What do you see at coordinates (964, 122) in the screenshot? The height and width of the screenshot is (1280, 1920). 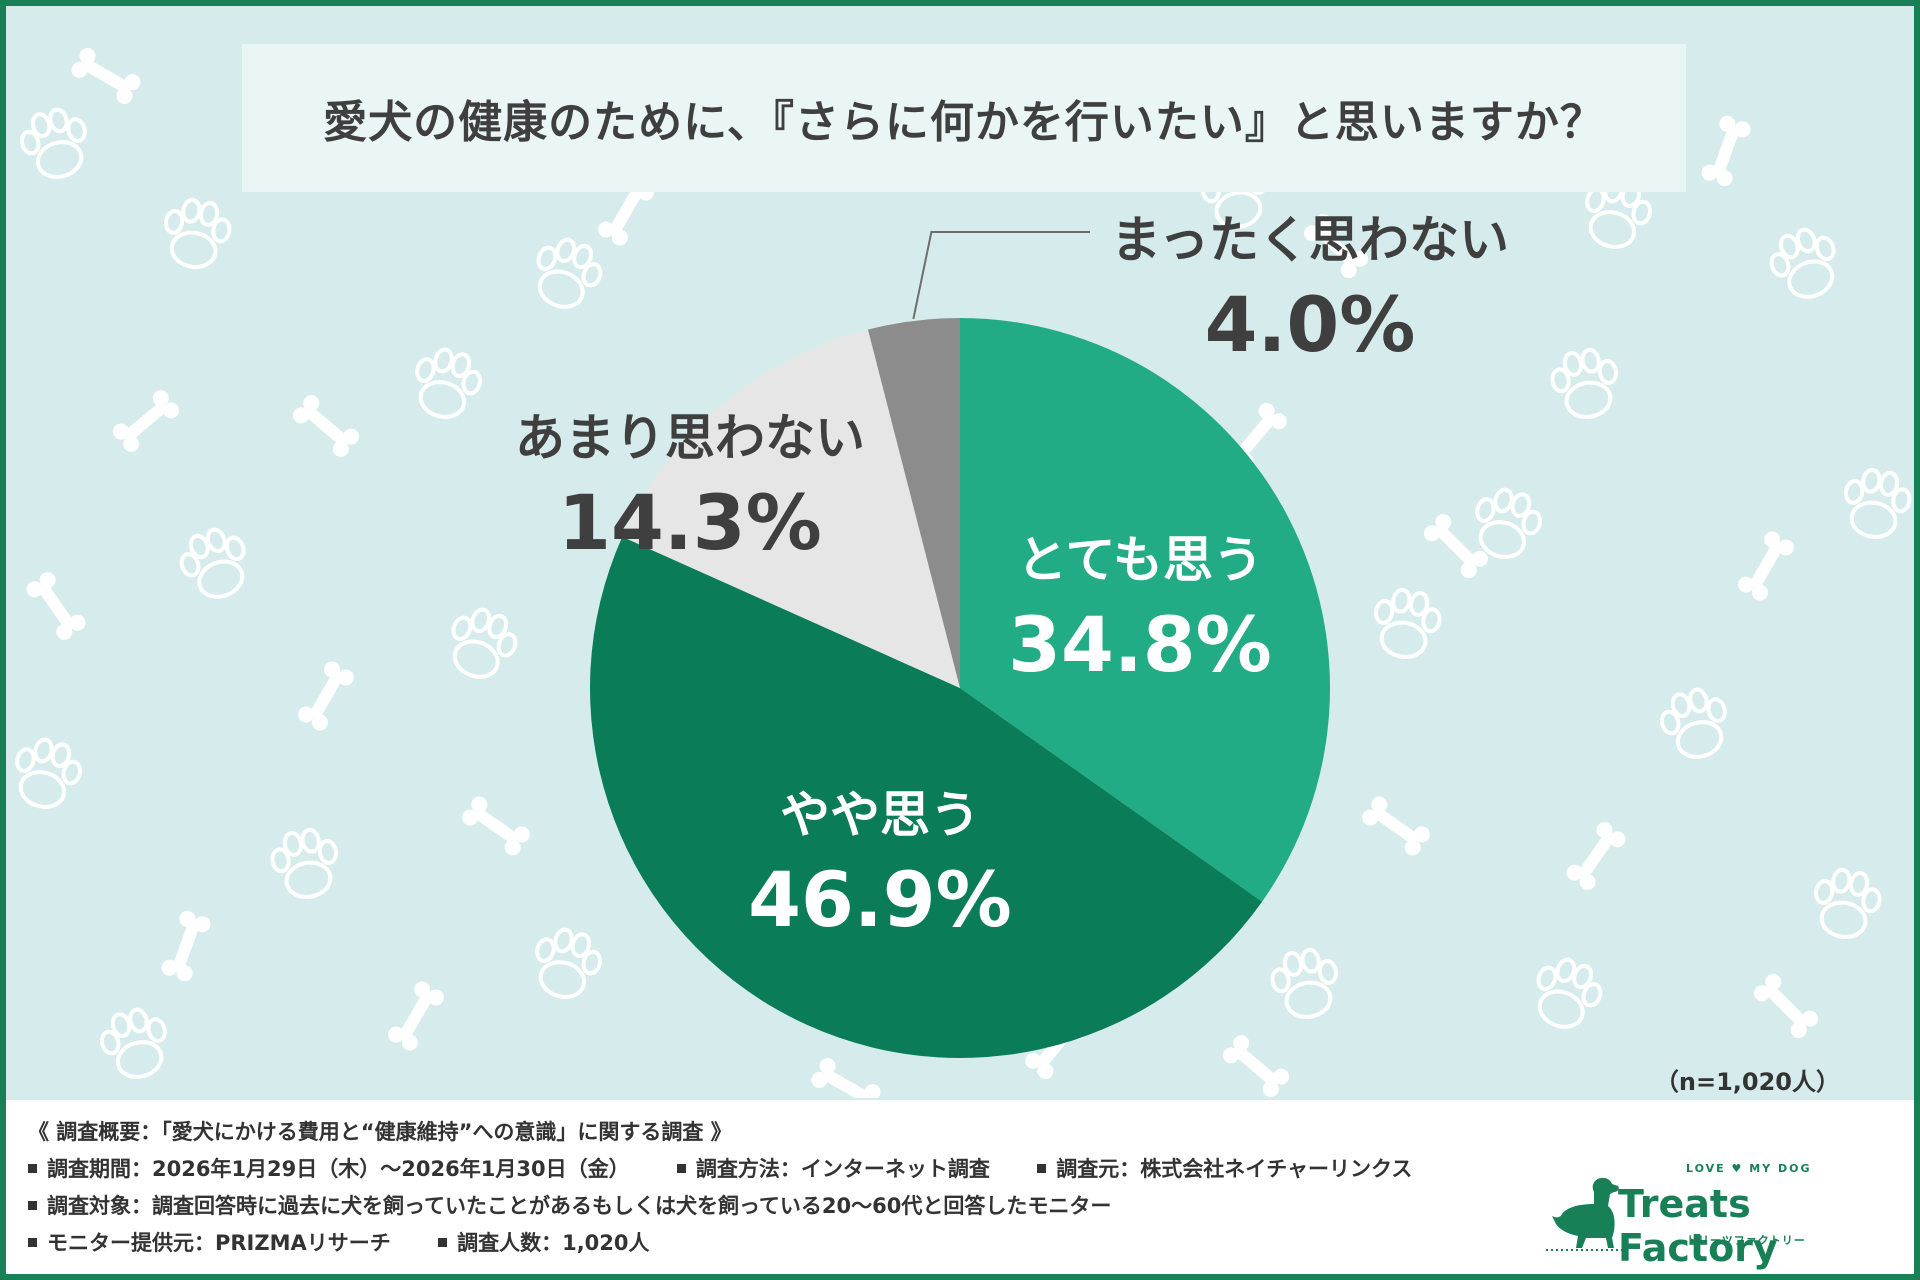 I see `chart-title: 愛犬の健康のために、『さらに何かを行いたい』と思いますか？` at bounding box center [964, 122].